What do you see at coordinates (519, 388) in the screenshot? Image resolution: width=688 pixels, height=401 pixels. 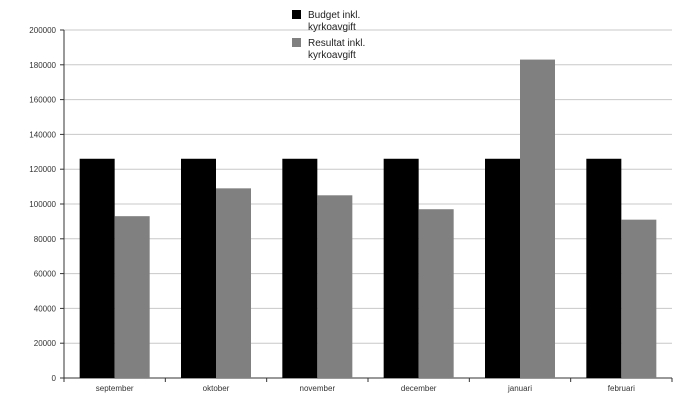 I see `x-tick-label: januari` at bounding box center [519, 388].